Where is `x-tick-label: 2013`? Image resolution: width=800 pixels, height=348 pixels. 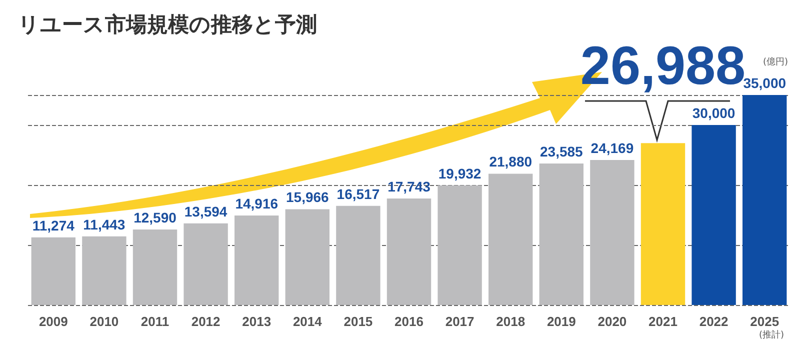
x-tick-label: 2013 is located at coordinates (257, 321).